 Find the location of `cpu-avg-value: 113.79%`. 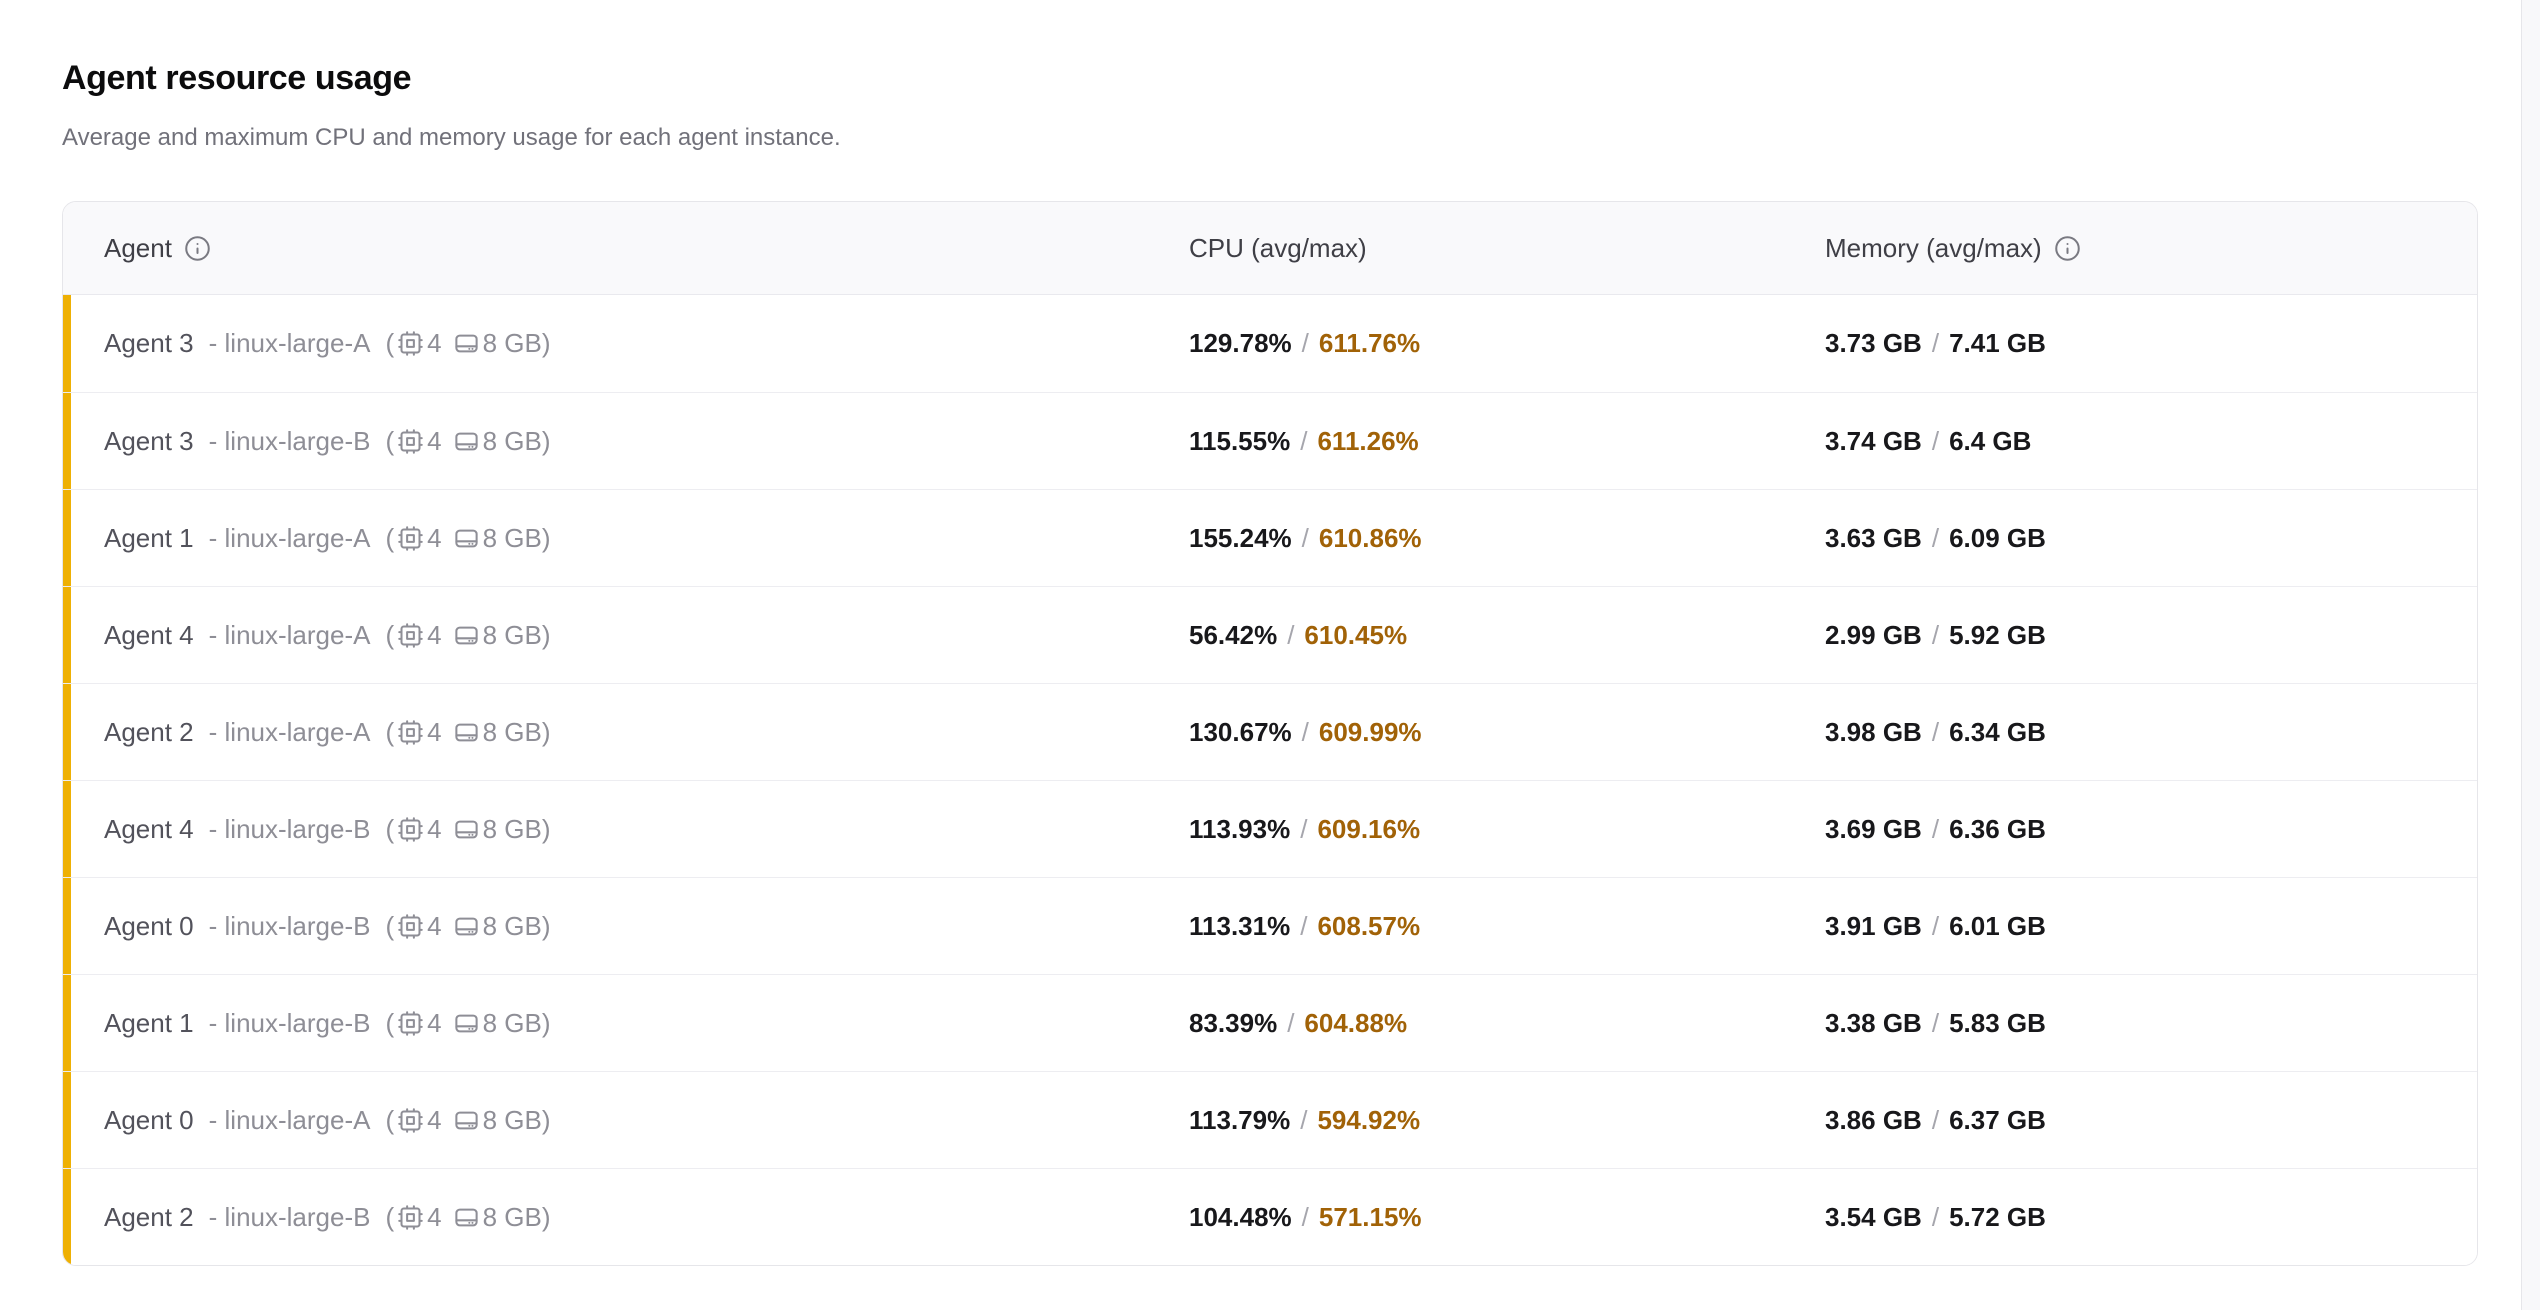

cpu-avg-value: 113.79% is located at coordinates (1240, 1119).